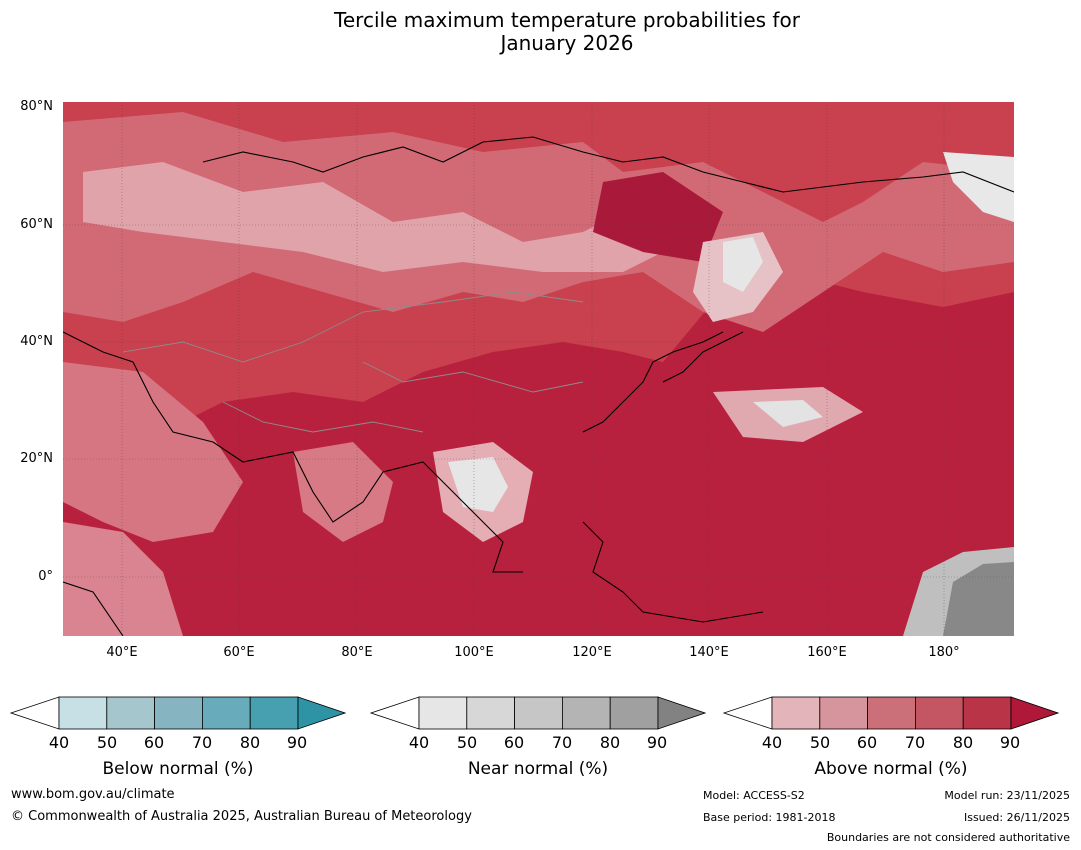  What do you see at coordinates (357, 652) in the screenshot?
I see `lon-label-80e: 80°E` at bounding box center [357, 652].